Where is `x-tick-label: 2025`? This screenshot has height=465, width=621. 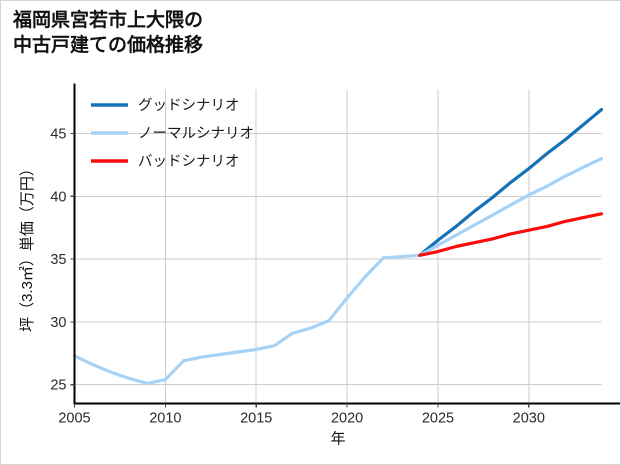
x-tick-label: 2025 is located at coordinates (438, 419).